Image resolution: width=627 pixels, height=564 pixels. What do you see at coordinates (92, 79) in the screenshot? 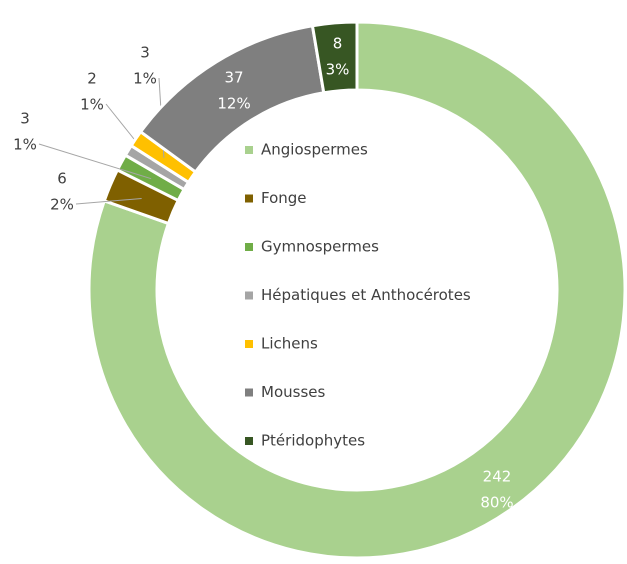
I see `data-label: 2` at bounding box center [92, 79].